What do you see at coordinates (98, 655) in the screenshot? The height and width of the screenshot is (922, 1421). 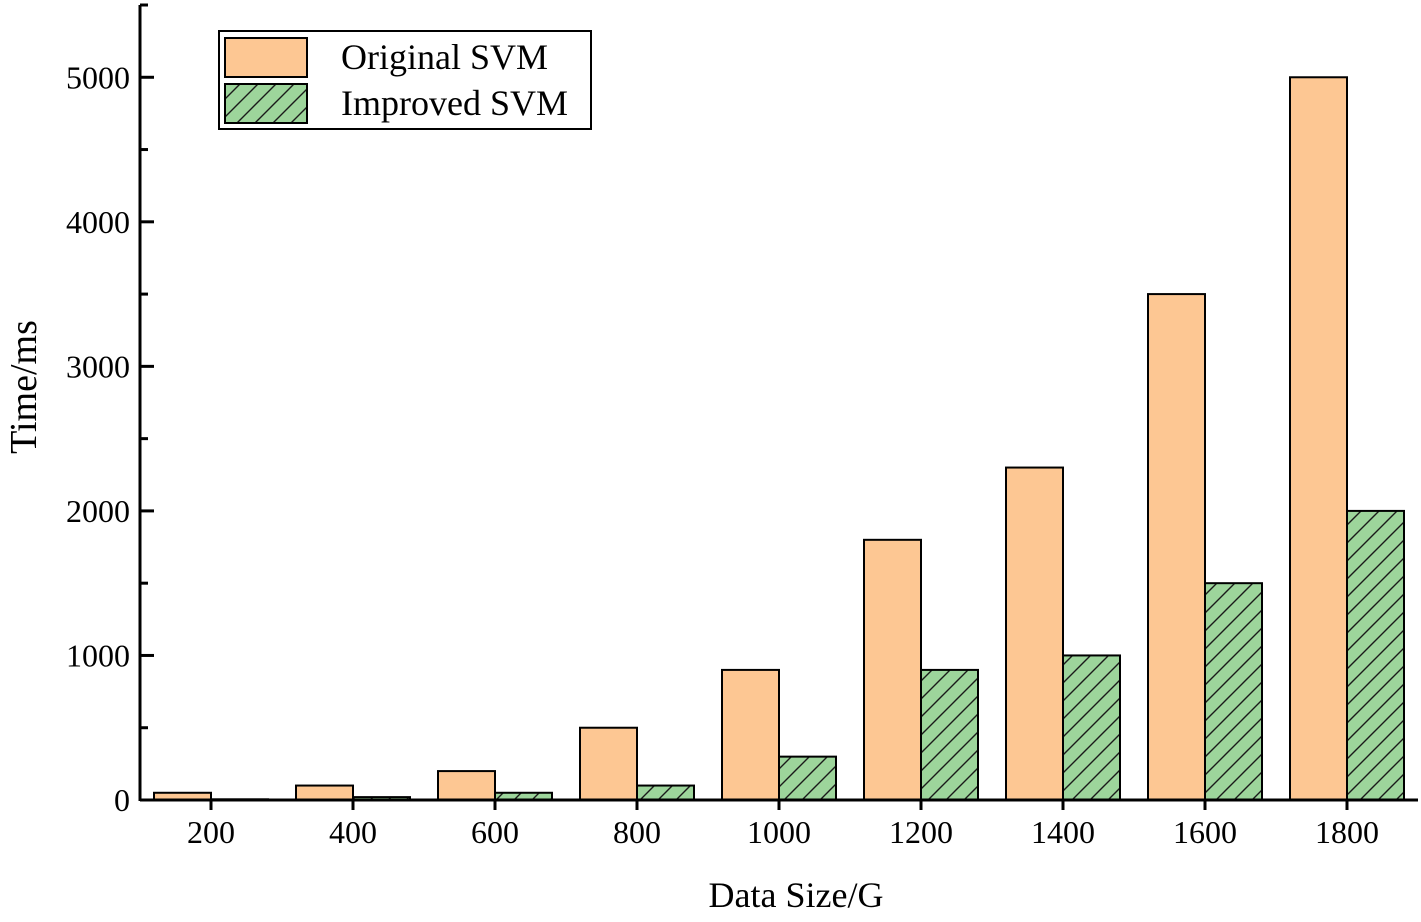 I see `y-tick-label: 1000` at bounding box center [98, 655].